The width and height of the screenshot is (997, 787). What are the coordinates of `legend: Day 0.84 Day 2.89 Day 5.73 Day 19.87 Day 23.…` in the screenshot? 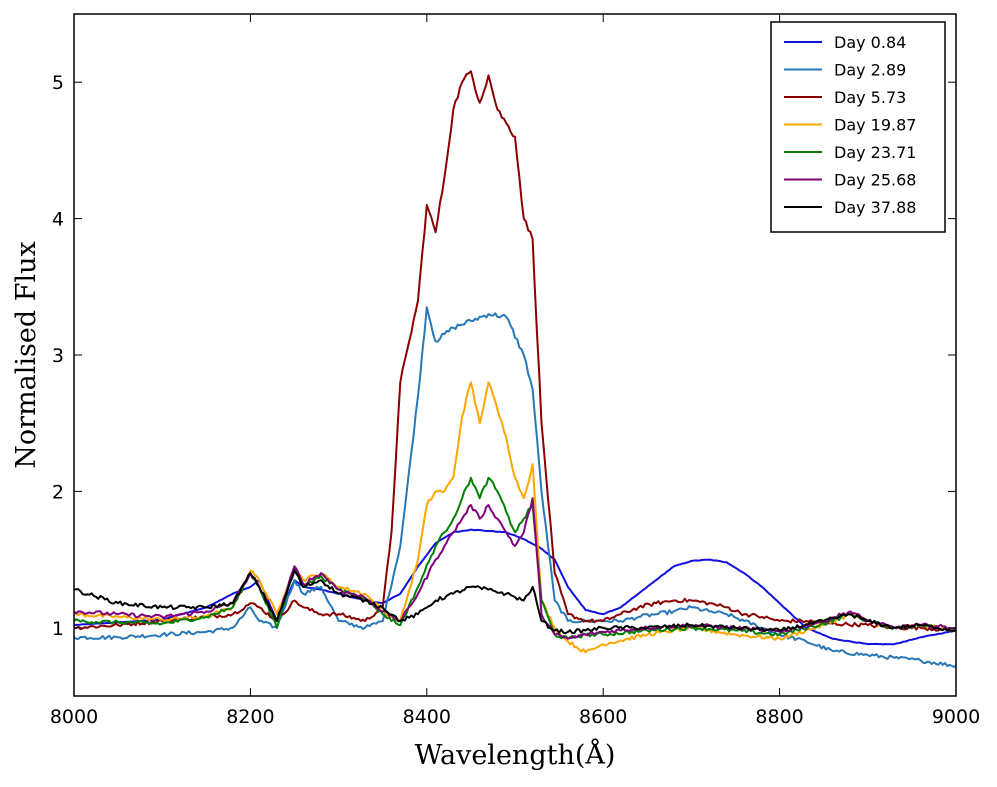 It's located at (858, 127).